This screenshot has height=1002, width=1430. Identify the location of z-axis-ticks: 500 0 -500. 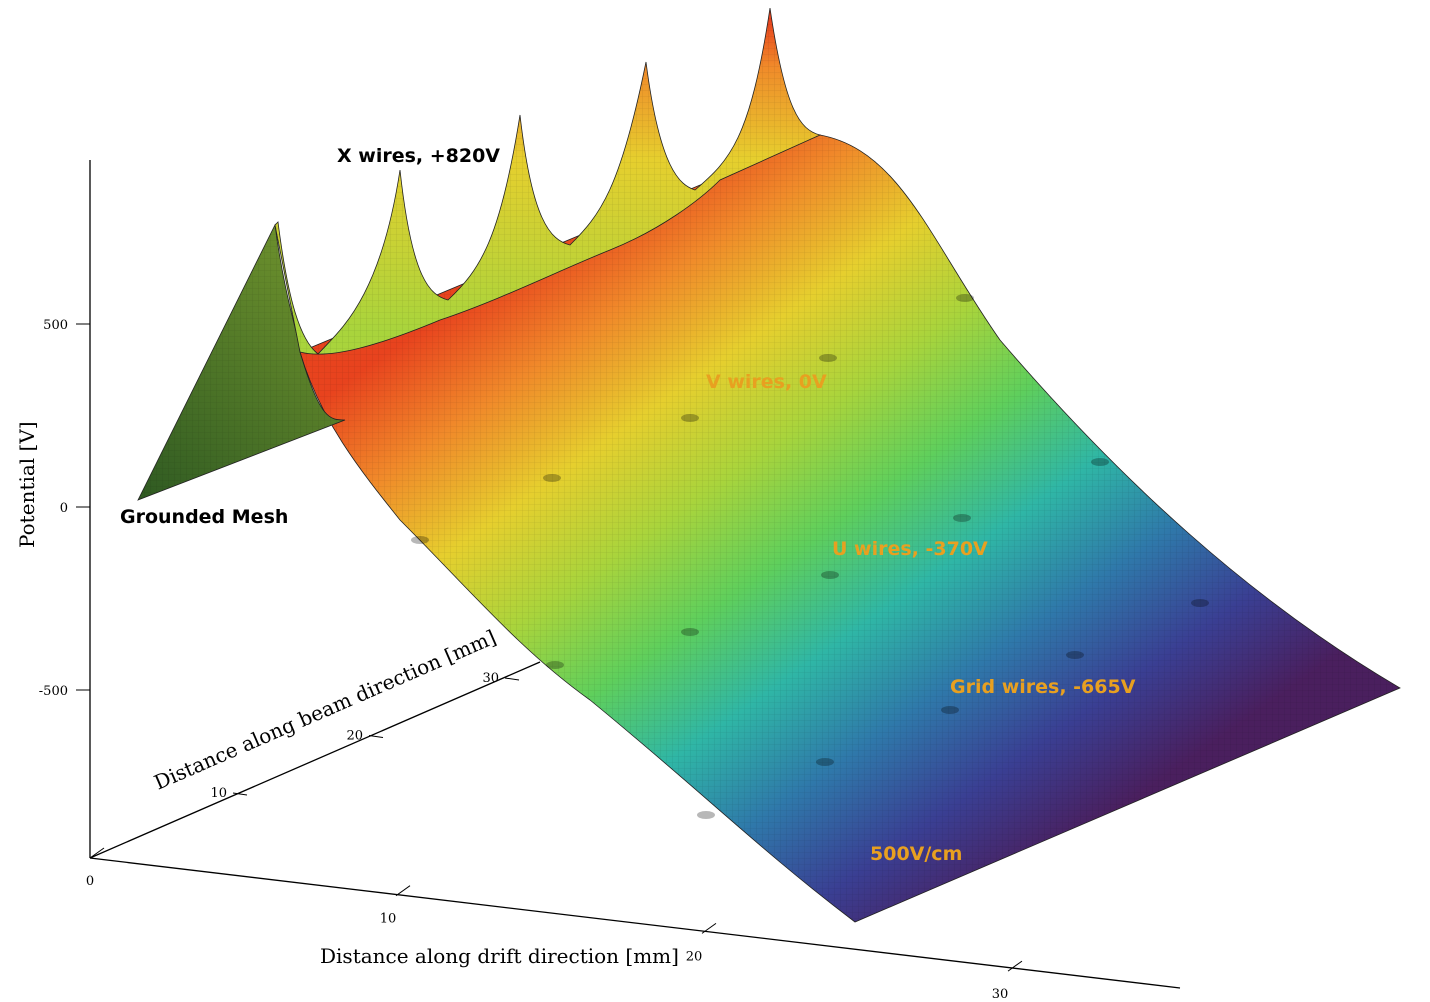
(64, 508).